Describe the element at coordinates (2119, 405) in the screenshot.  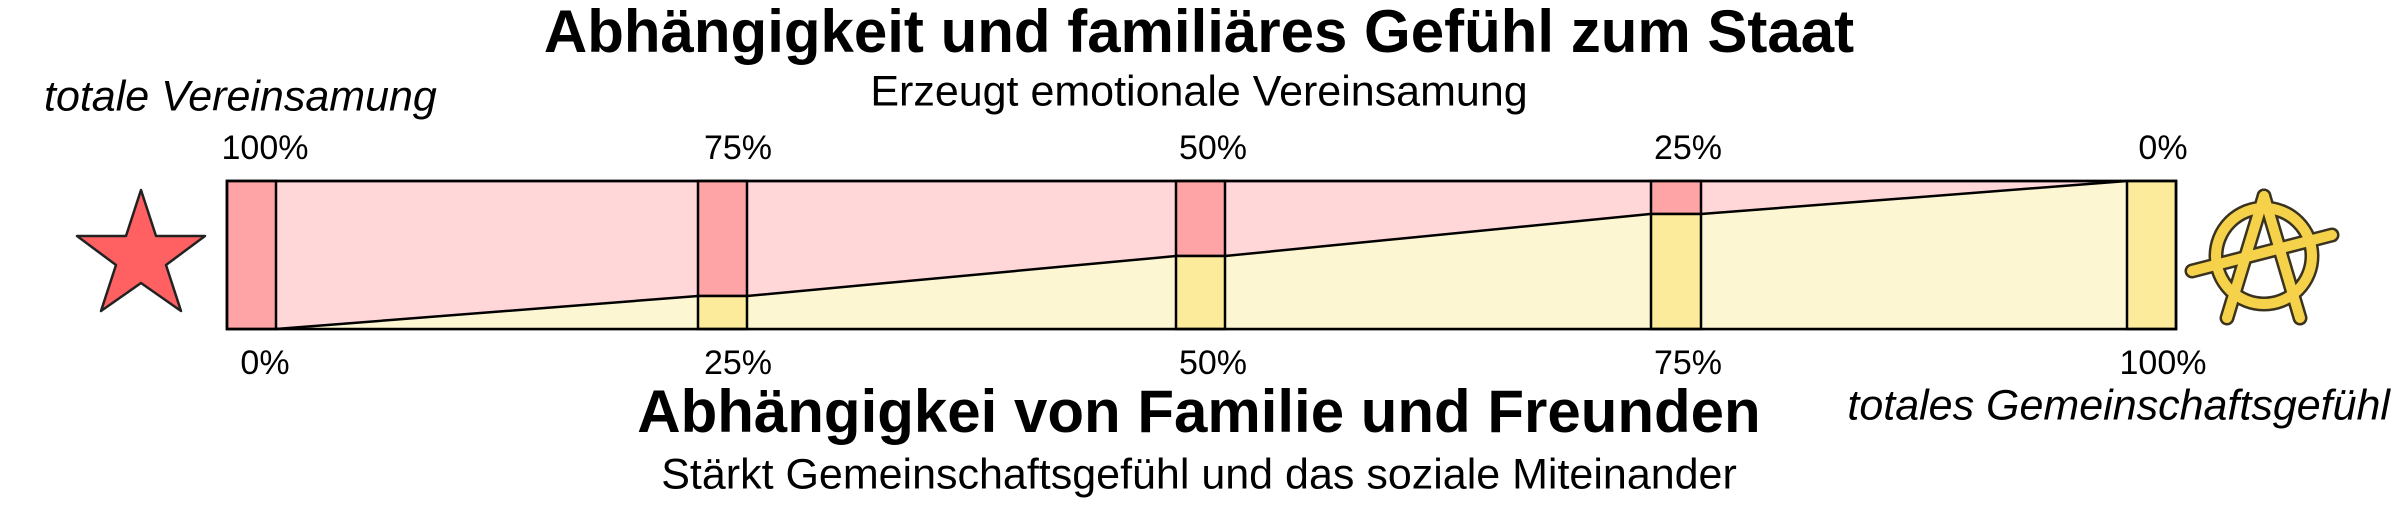
I see `bottom-pole-label: totales Gemeinschaftsgefühl` at that location.